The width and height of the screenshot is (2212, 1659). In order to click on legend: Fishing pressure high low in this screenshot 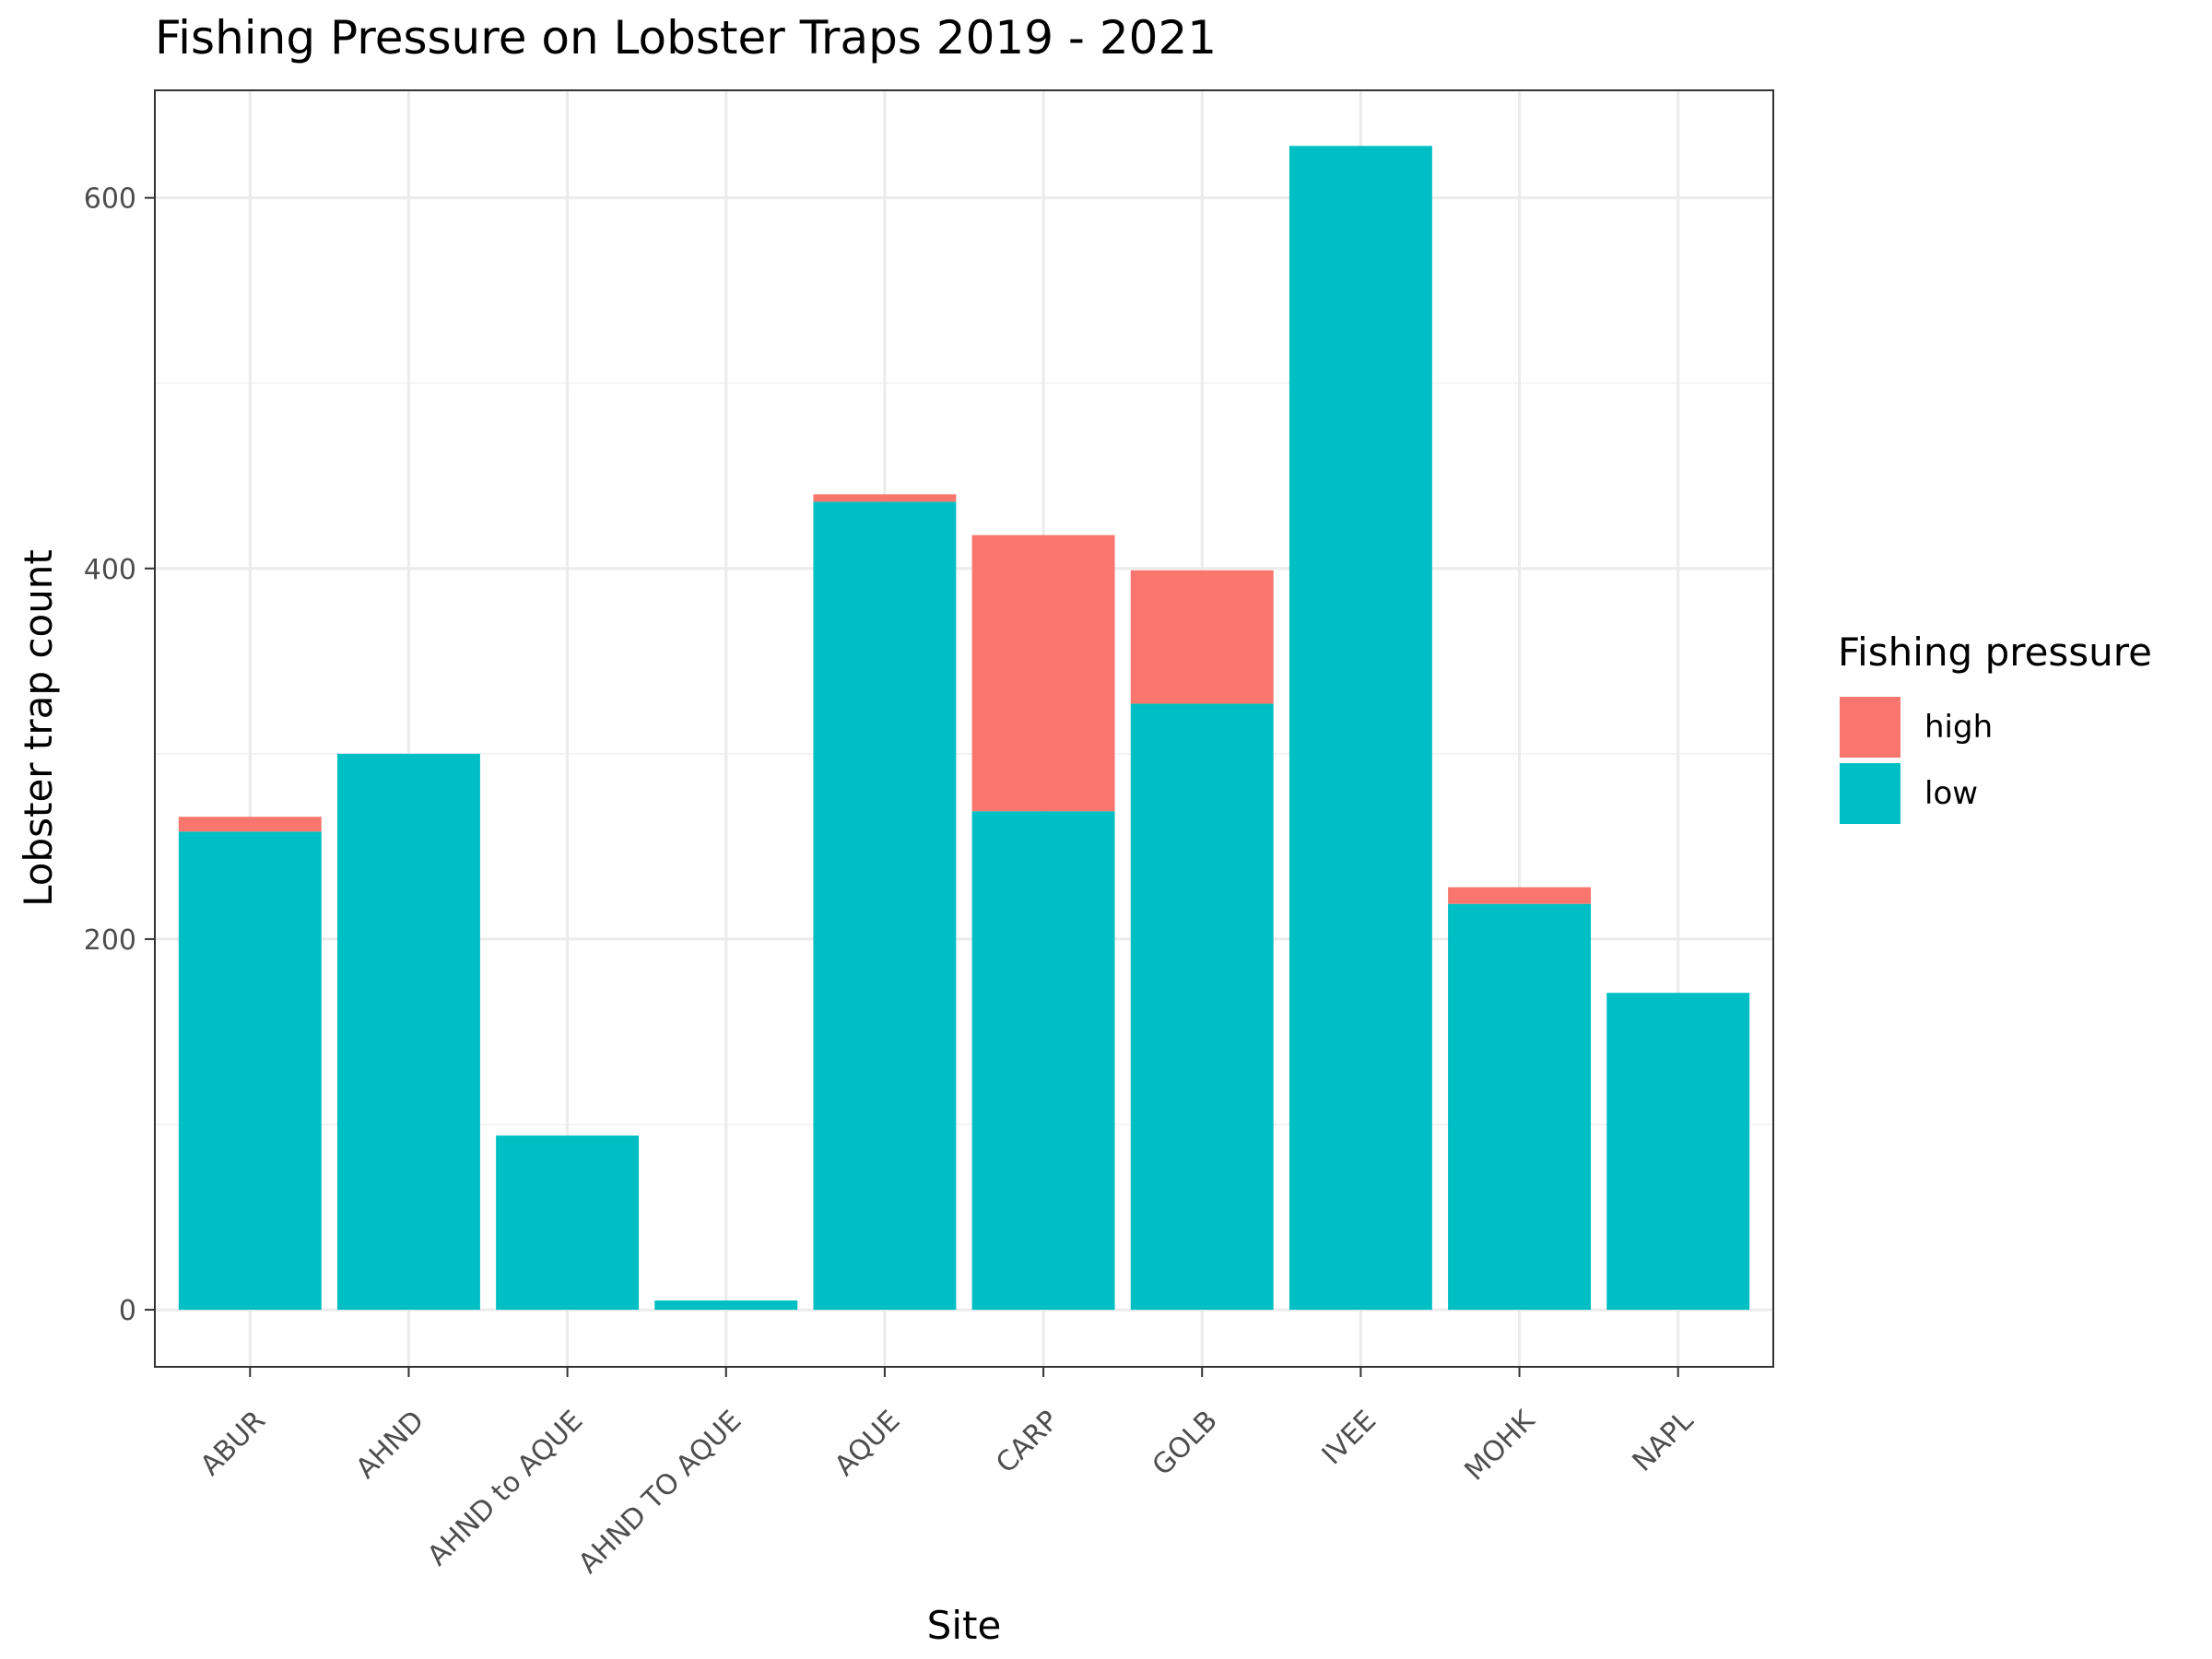, I will do `click(1995, 726)`.